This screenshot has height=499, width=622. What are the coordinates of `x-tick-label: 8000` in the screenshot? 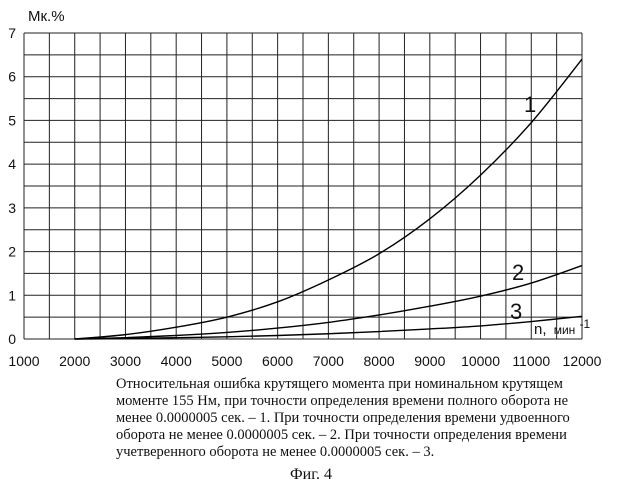 It's located at (379, 361).